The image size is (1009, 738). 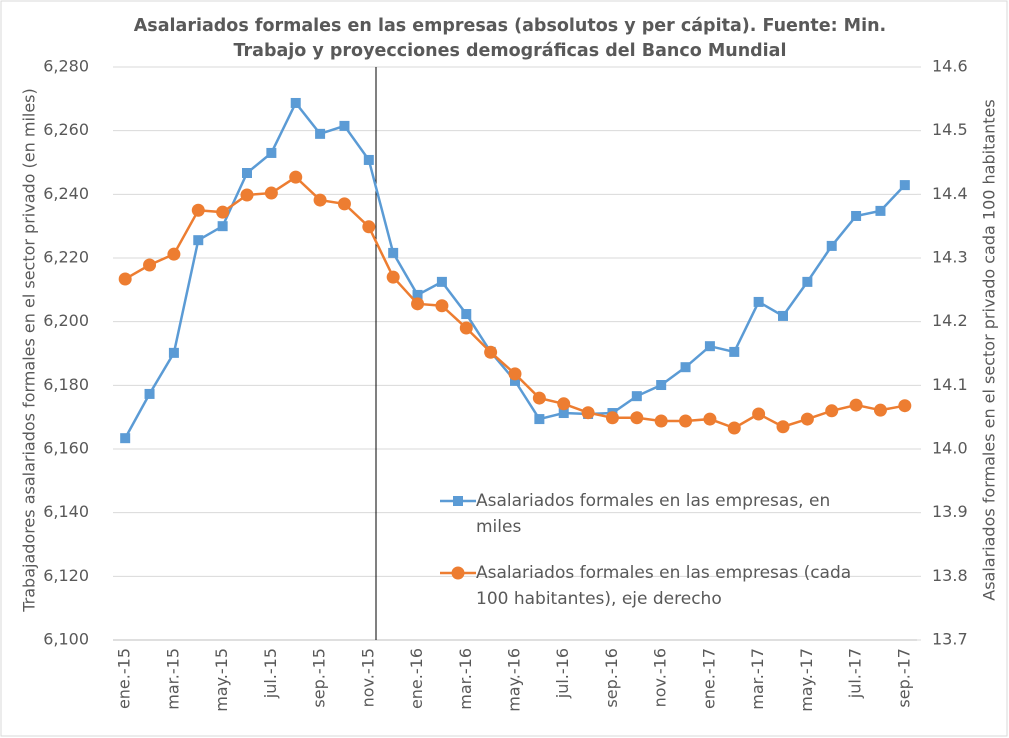 I want to click on x-tick-label: mar.-17, so click(x=757, y=679).